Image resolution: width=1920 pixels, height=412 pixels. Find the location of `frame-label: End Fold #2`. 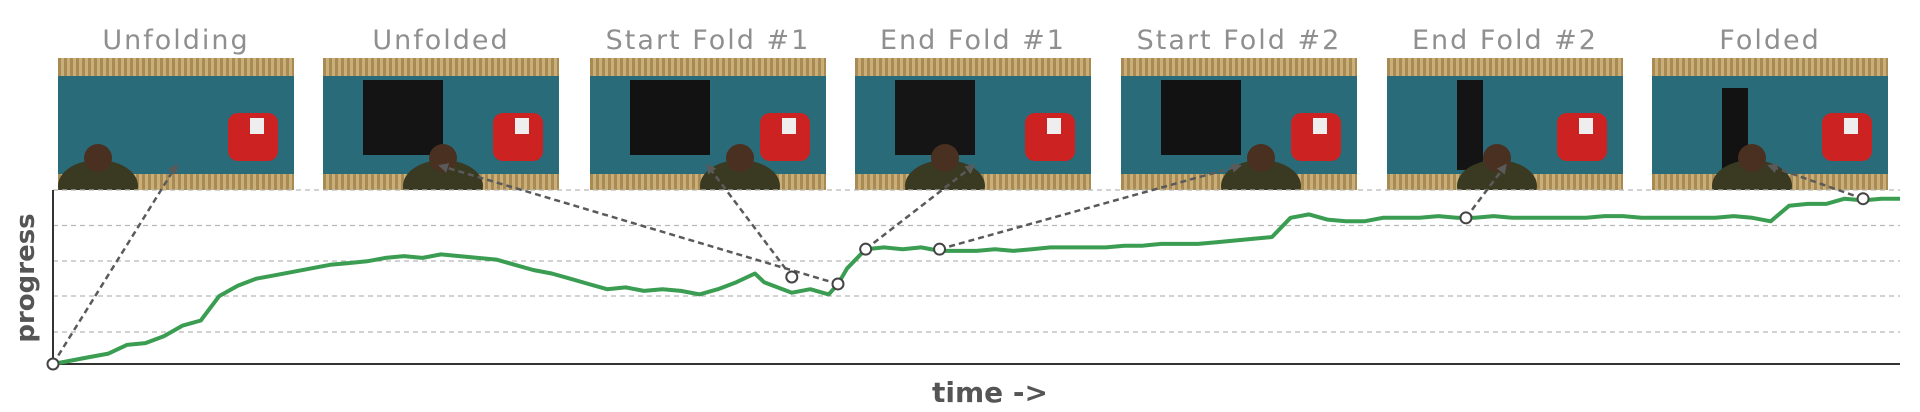

frame-label: End Fold #2 is located at coordinates (1504, 40).